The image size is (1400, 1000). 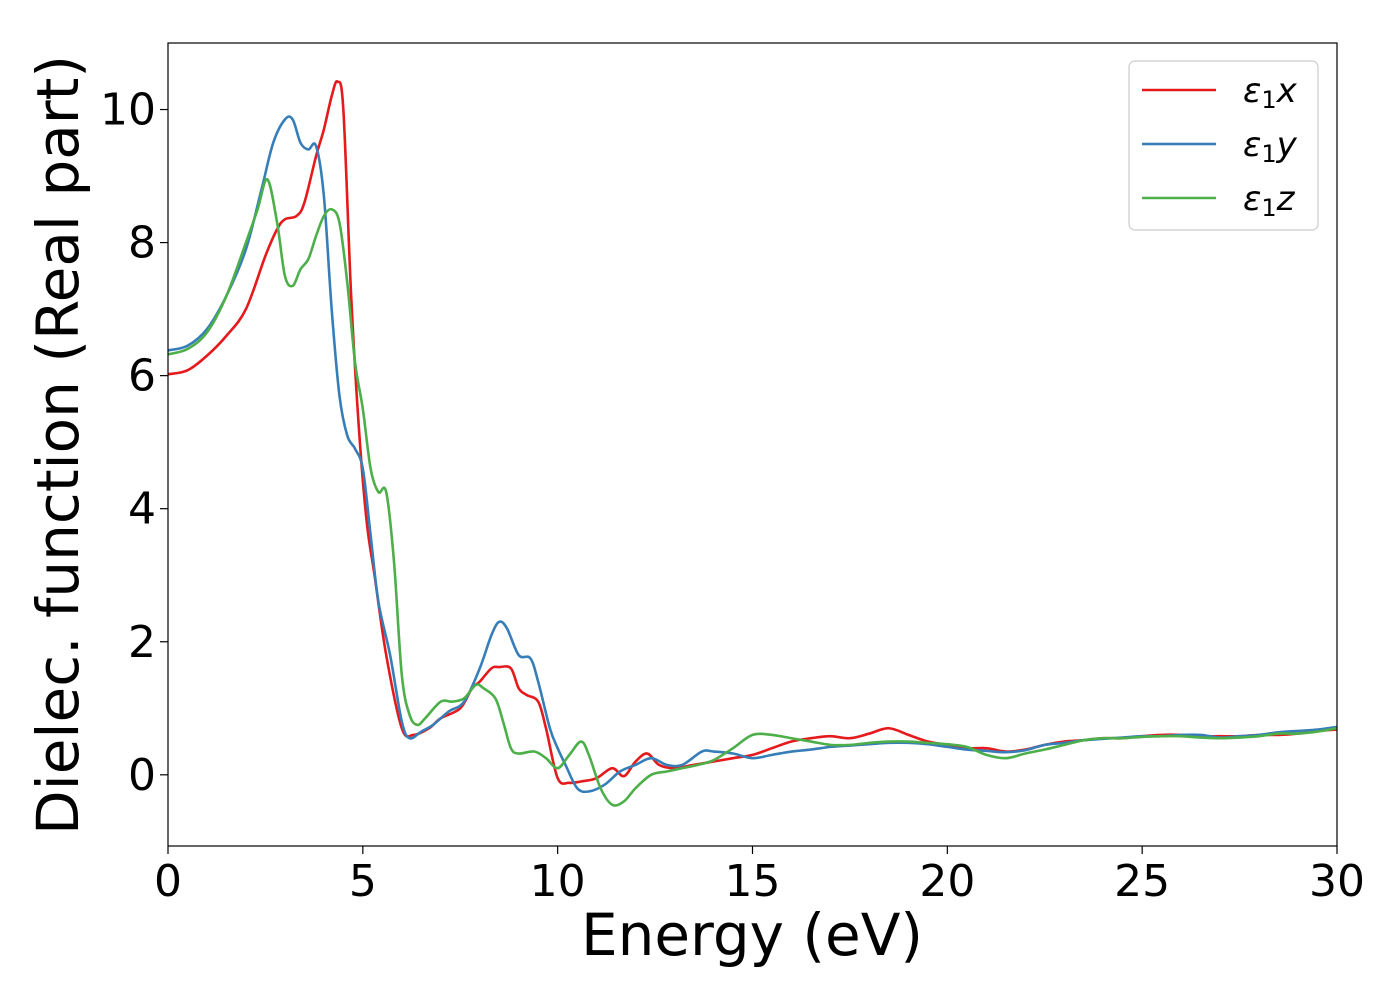 I want to click on legend: ε1x ε1y ε1z, so click(x=1223, y=145).